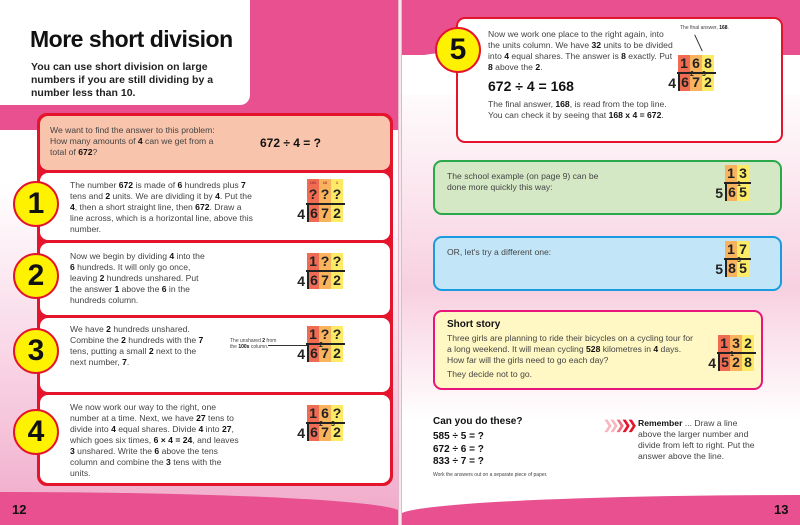  What do you see at coordinates (739, 184) in the screenshot?
I see `carry-digit: 1` at bounding box center [739, 184].